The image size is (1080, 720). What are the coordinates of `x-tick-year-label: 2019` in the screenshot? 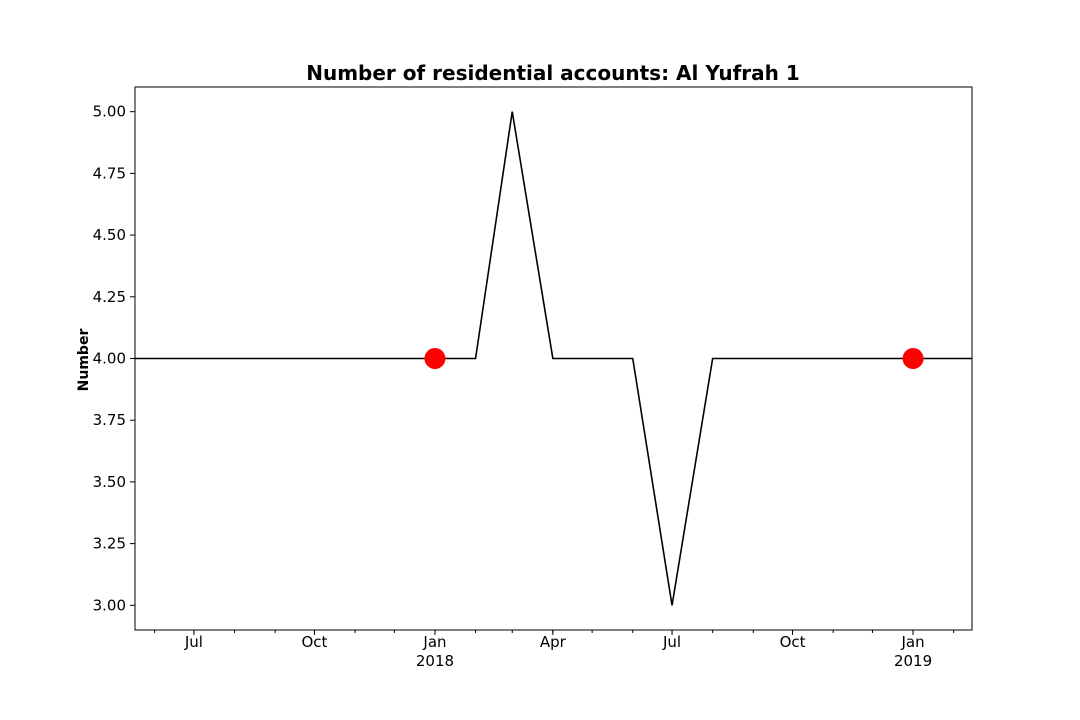 It's located at (913, 661).